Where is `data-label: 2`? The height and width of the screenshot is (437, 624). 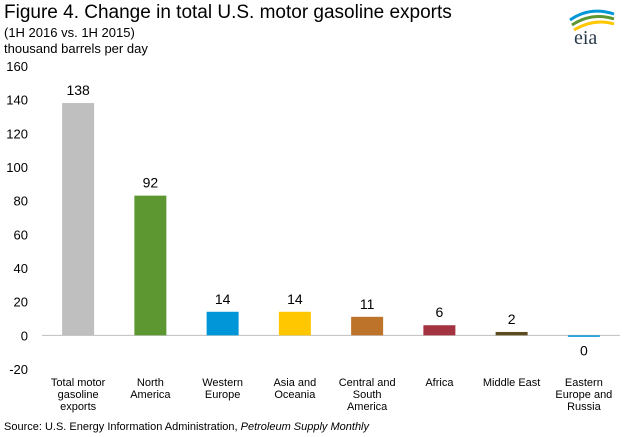 data-label: 2 is located at coordinates (512, 319).